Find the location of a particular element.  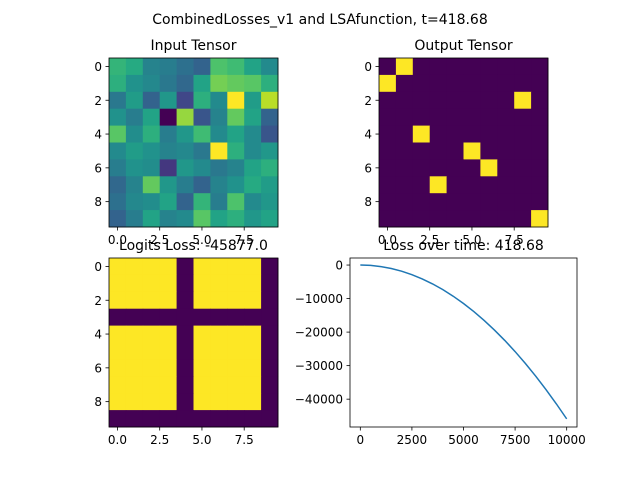

input-tensor-ytick-label: 4 is located at coordinates (98, 135).